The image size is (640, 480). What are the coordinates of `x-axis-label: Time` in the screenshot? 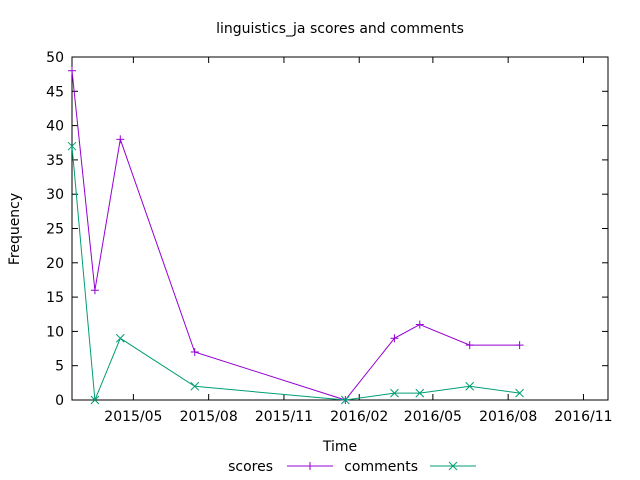 It's located at (339, 447).